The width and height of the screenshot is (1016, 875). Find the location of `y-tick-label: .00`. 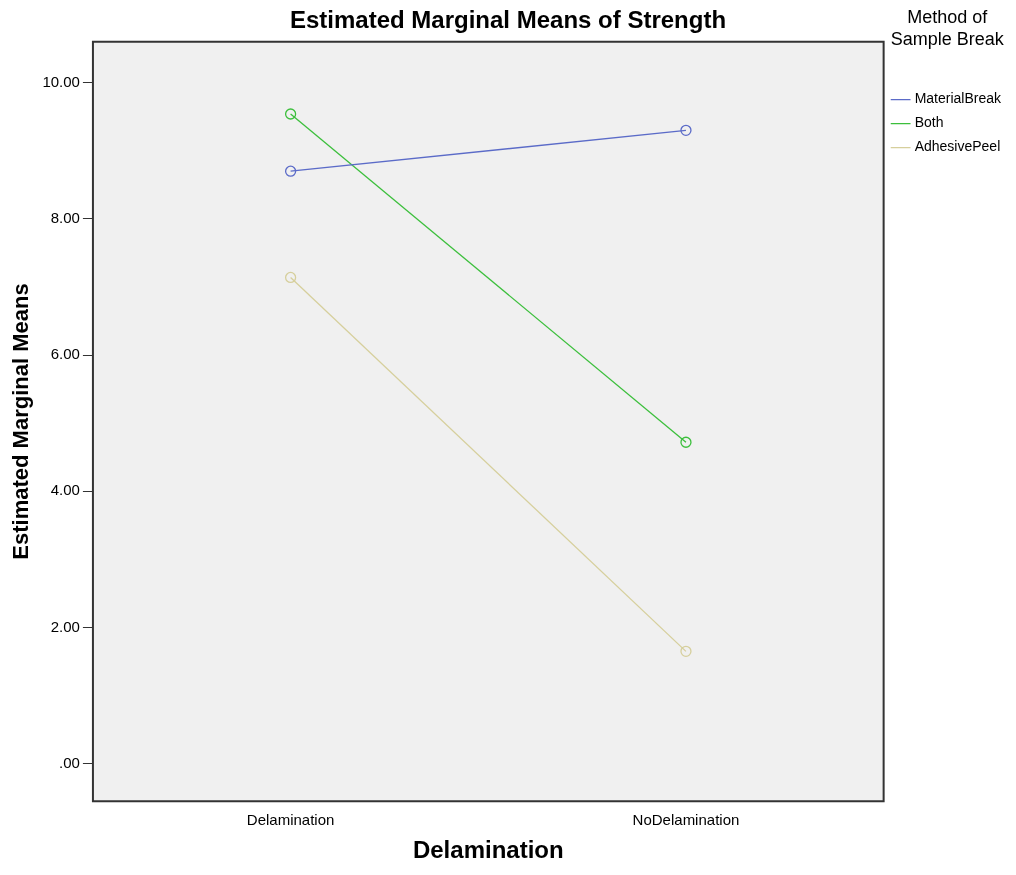

y-tick-label: .00 is located at coordinates (69, 762).